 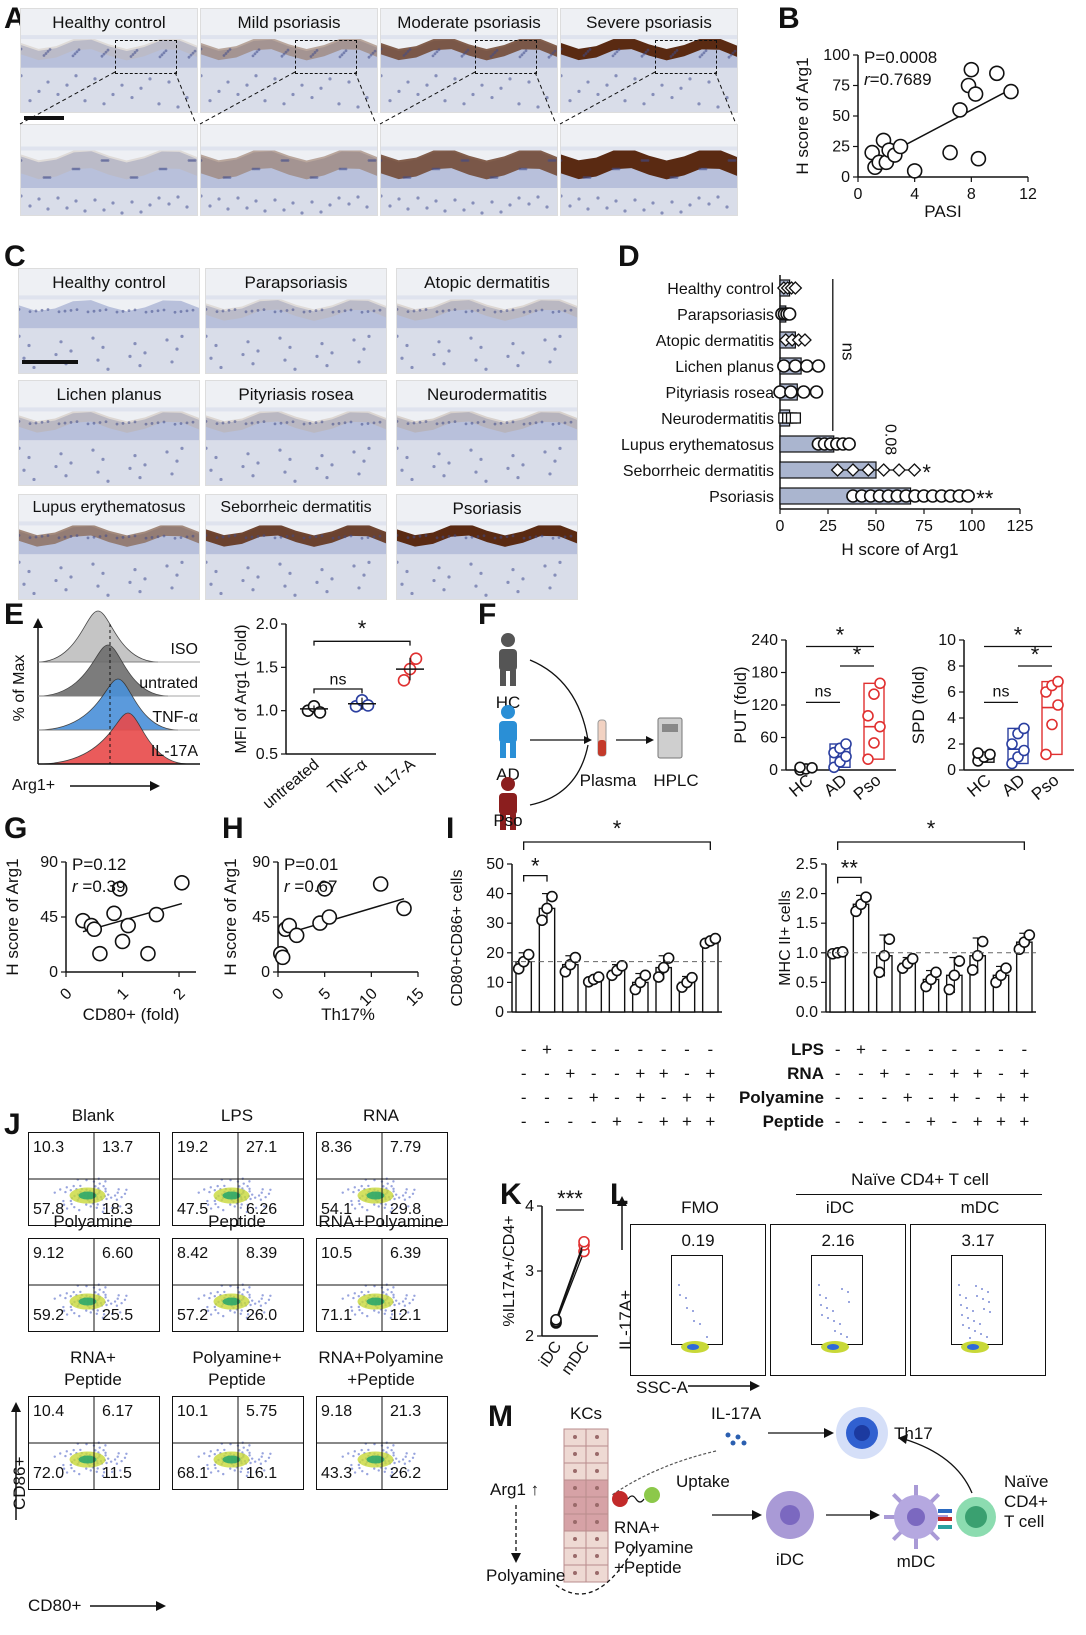 What do you see at coordinates (87, 1459) in the screenshot?
I see `density-peak` at bounding box center [87, 1459].